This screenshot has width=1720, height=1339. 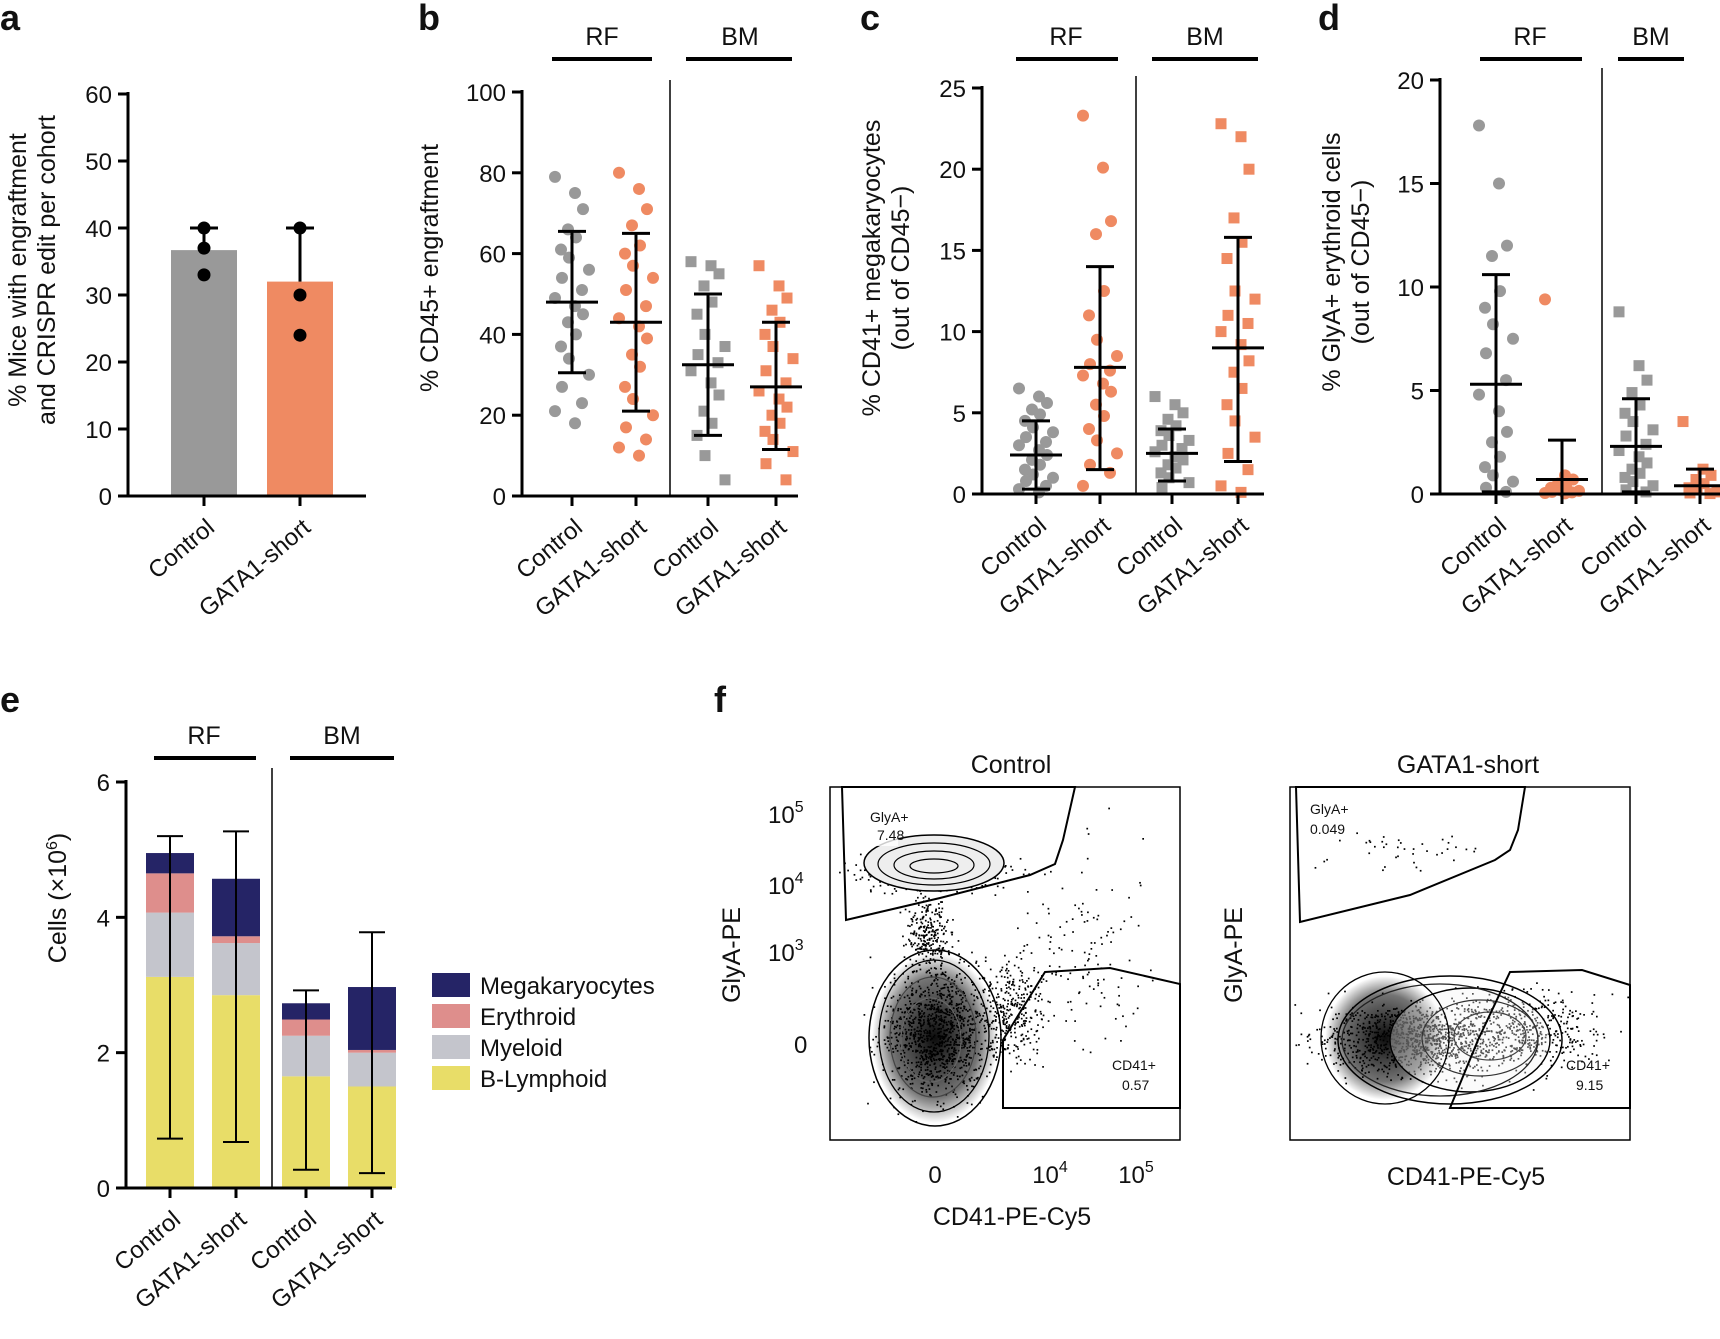 I want to click on flow-gata1-cd41-name: CD41+, so click(x=1588, y=1065).